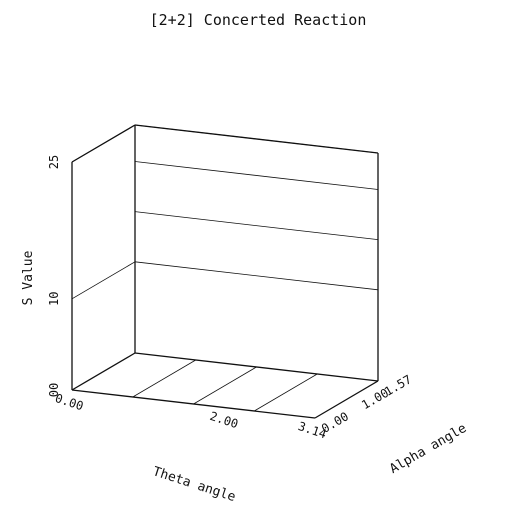 This screenshot has width=525, height=521. Describe the element at coordinates (54, 299) in the screenshot. I see `z-tick-label: 10` at that location.